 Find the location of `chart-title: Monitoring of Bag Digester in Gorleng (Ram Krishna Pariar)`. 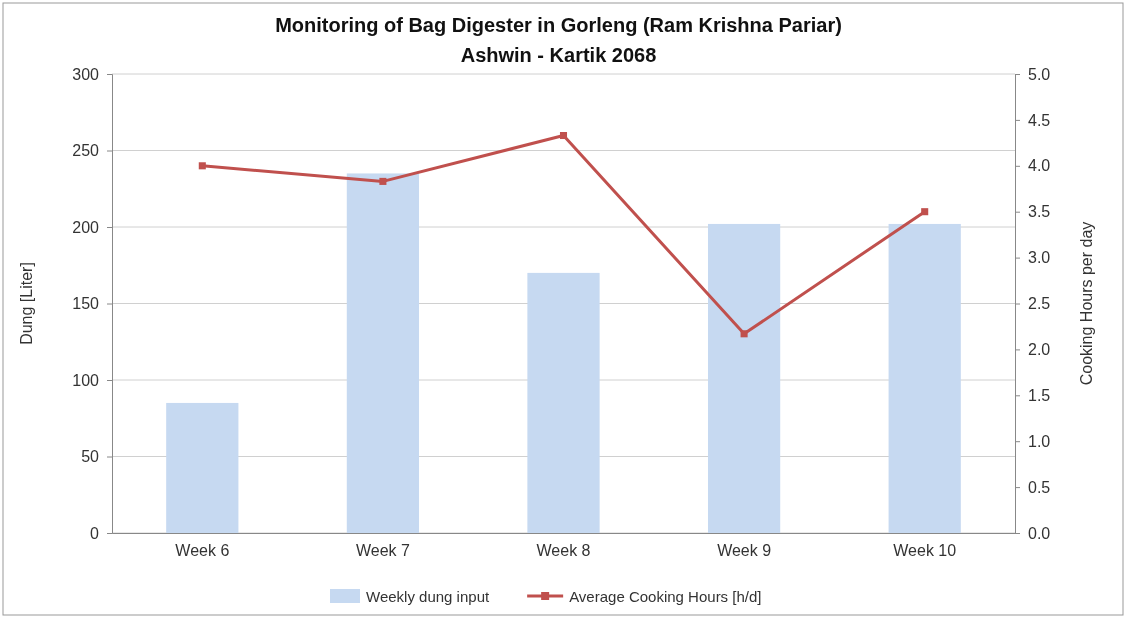

chart-title: Monitoring of Bag Digester in Gorleng (Ram Krishna Pariar) is located at coordinates (558, 25).